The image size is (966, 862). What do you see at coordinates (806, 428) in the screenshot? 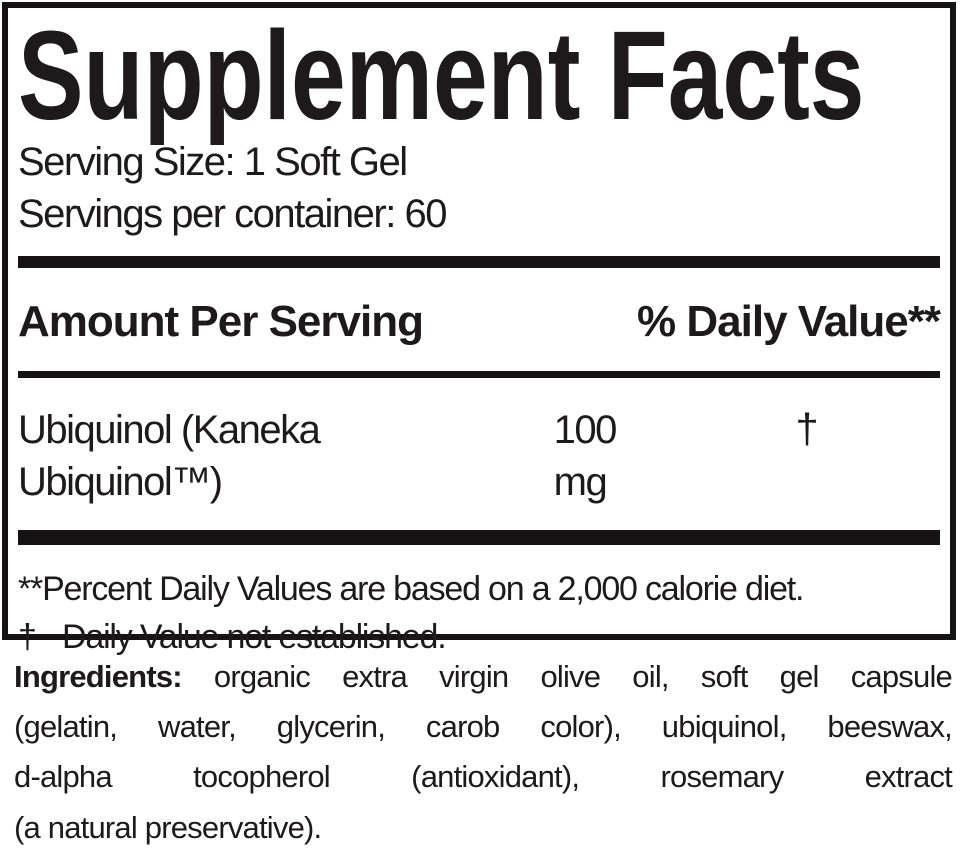
I see `nutrient-daily-value-dagger: †` at bounding box center [806, 428].